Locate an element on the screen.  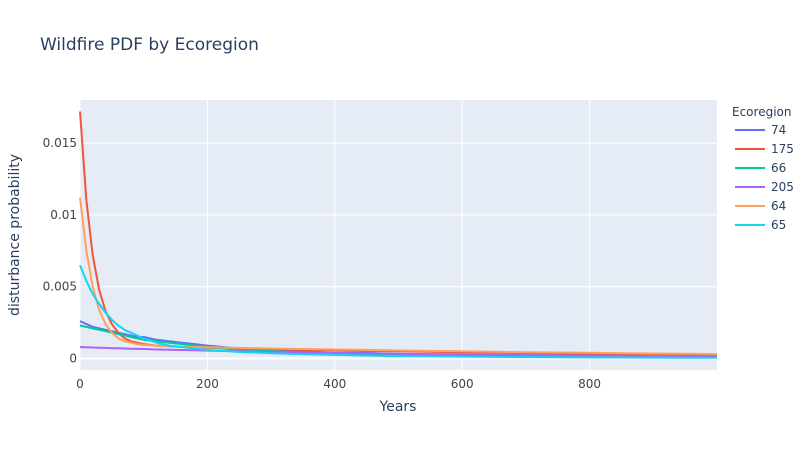
legend-label: 175 is located at coordinates (782, 149).